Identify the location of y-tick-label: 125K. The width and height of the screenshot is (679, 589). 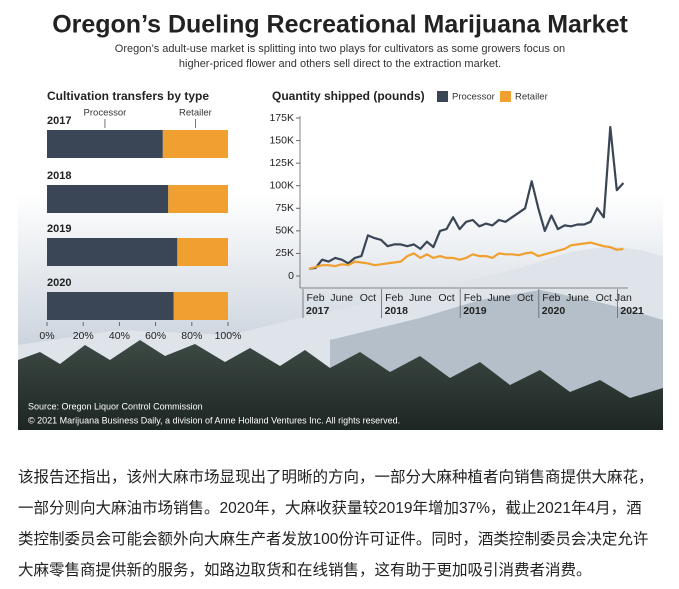
(281, 163).